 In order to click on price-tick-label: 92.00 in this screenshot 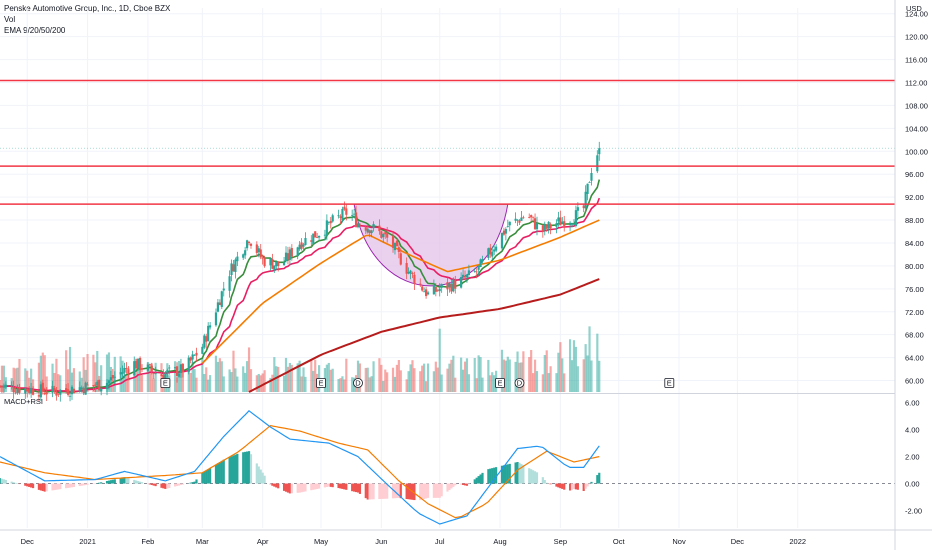, I will do `click(914, 197)`.